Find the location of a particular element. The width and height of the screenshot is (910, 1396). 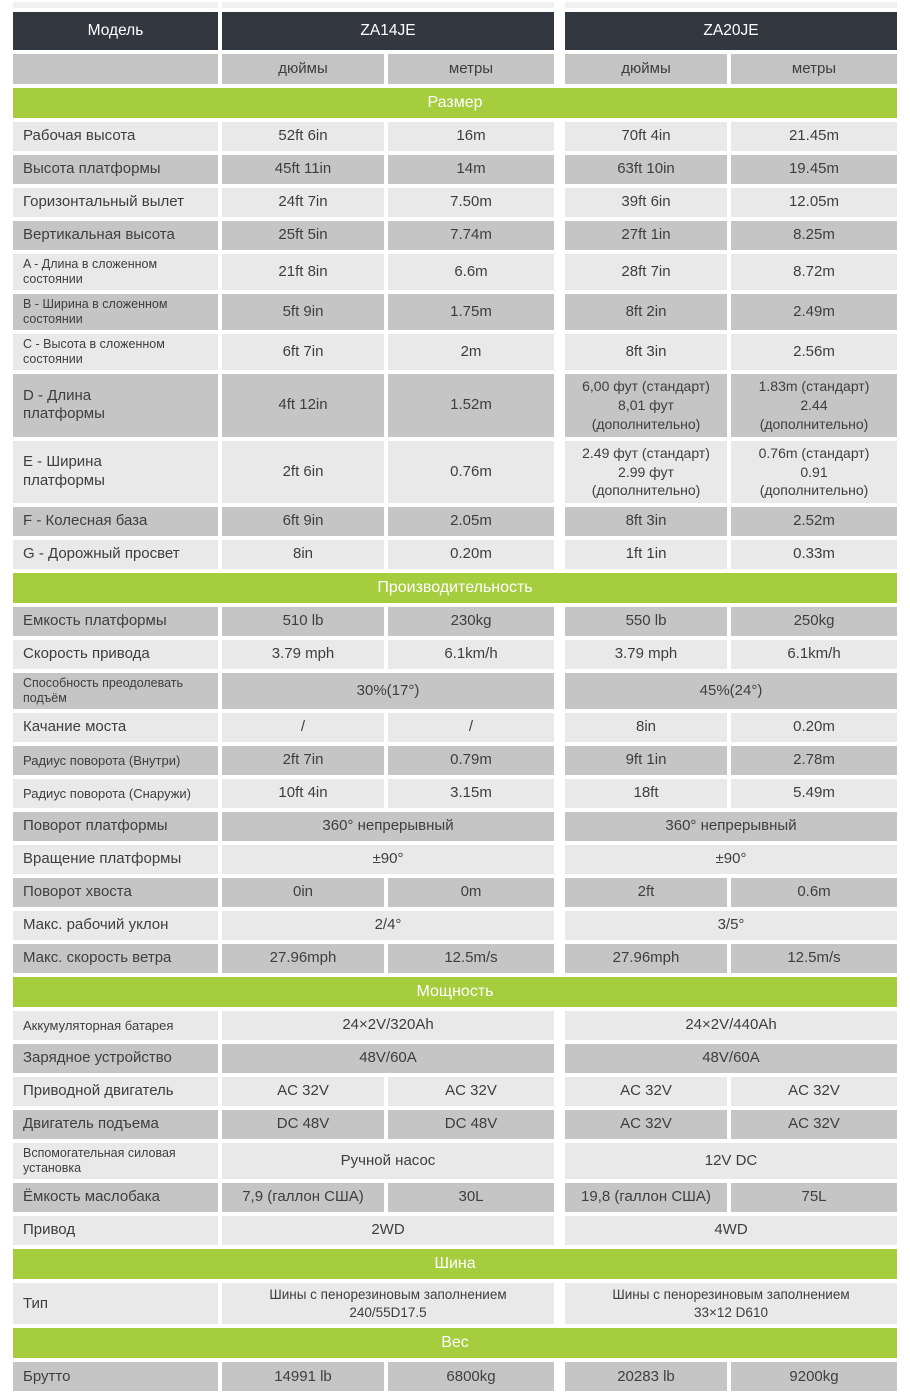

value-cell: 30L is located at coordinates (471, 1198).